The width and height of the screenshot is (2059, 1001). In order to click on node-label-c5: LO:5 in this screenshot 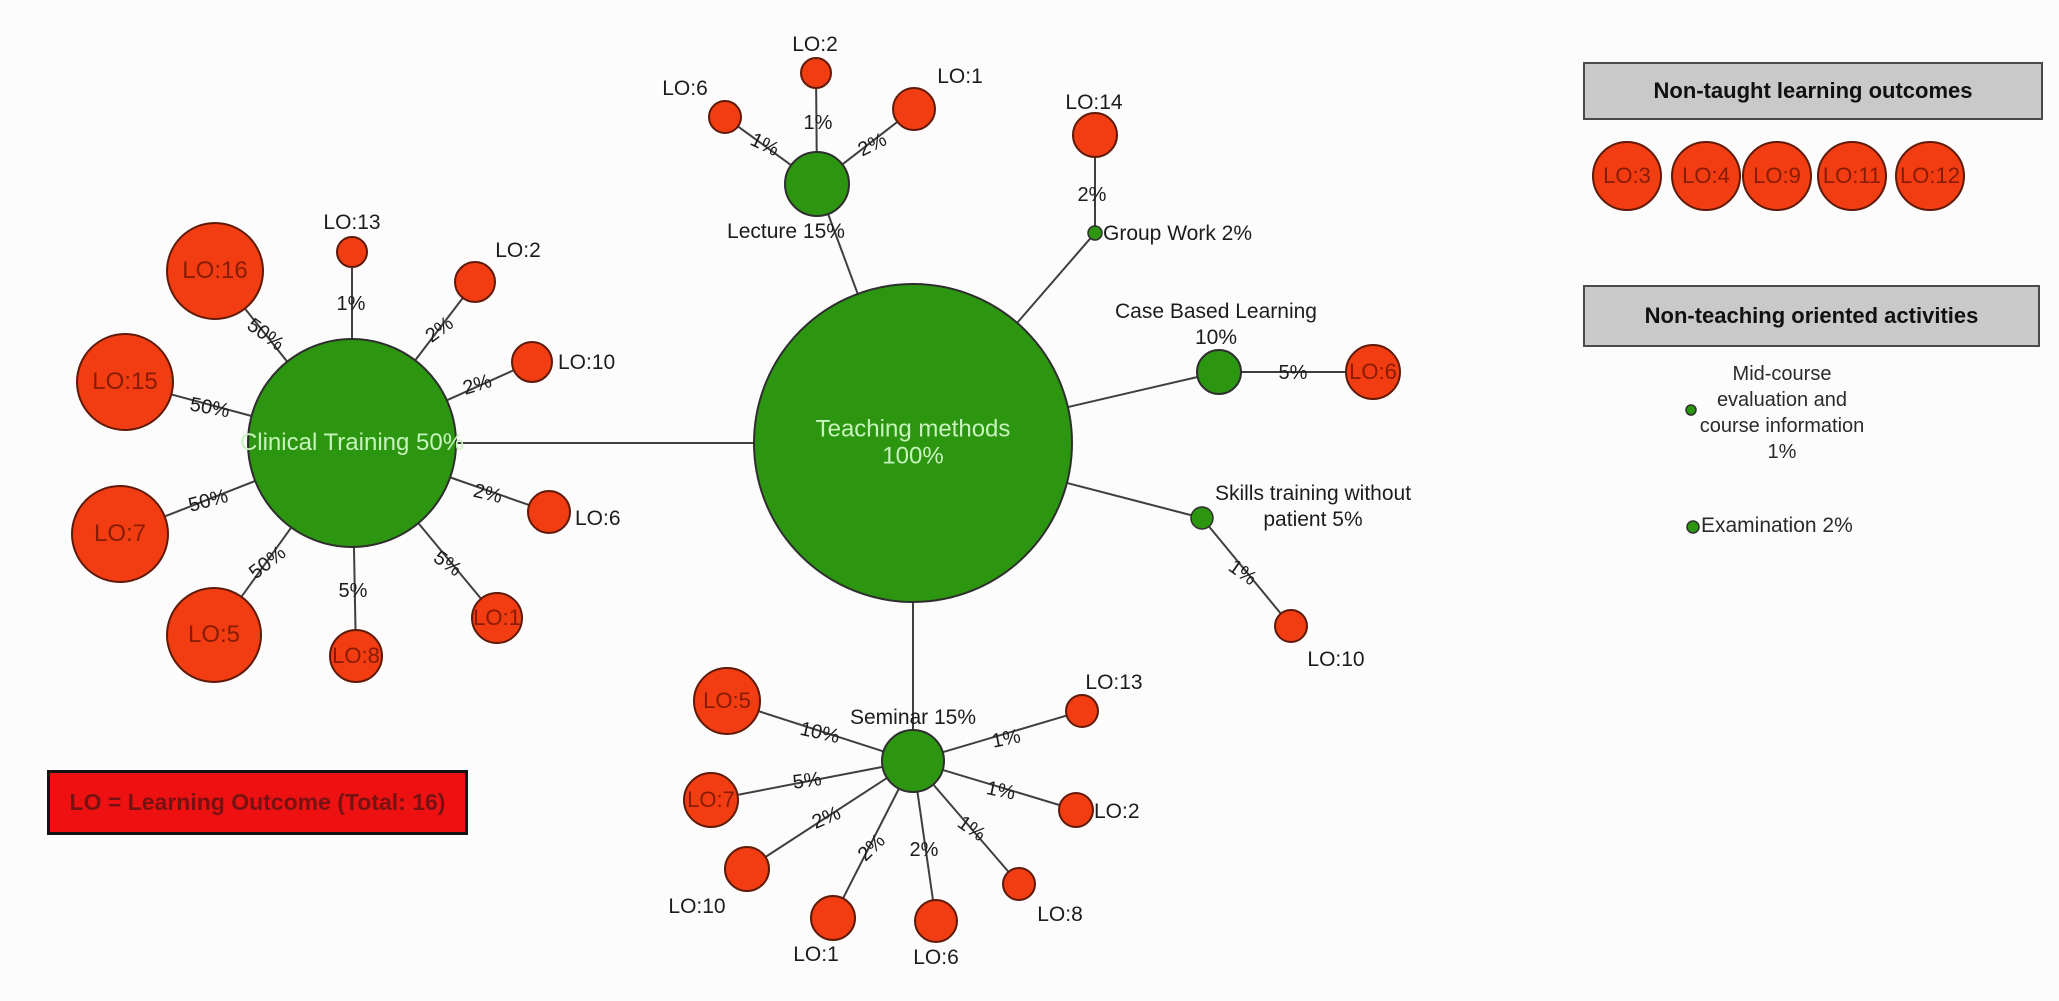, I will do `click(214, 634)`.